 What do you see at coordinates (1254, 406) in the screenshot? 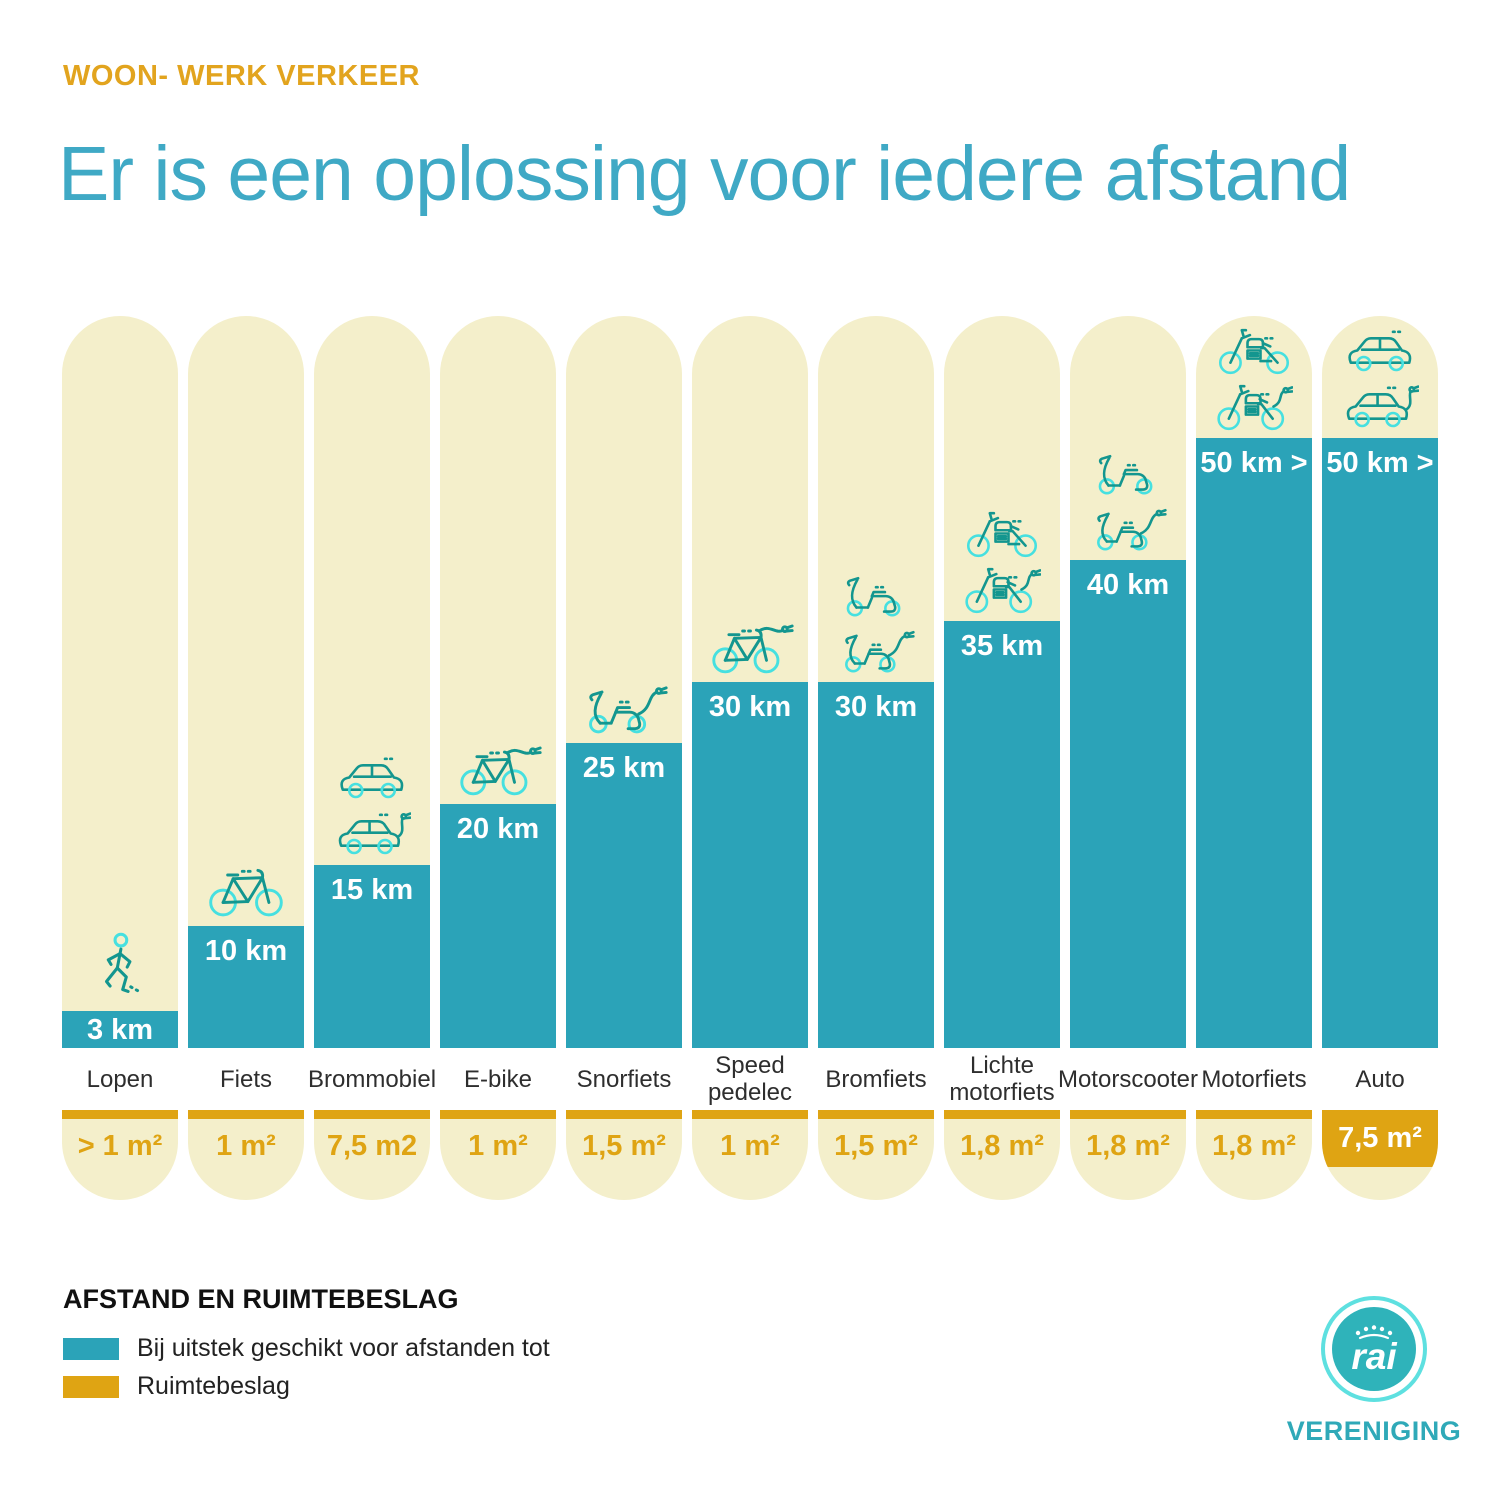
I see `moto-plug-icon` at bounding box center [1254, 406].